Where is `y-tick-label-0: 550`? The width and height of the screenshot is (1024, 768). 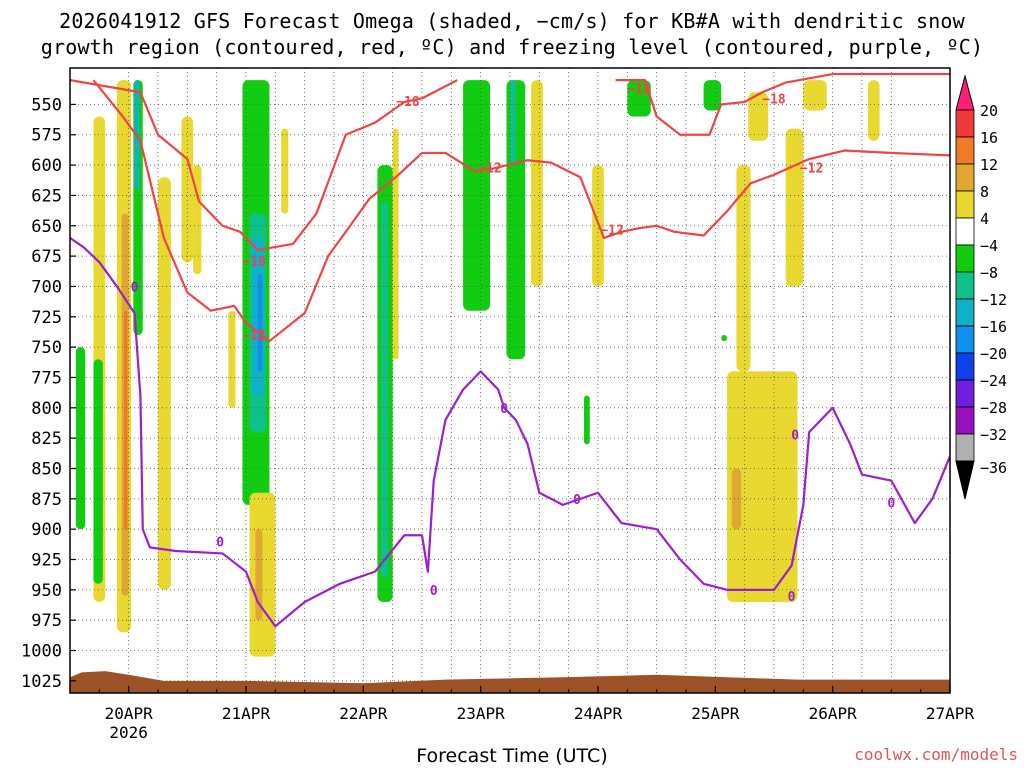 y-tick-label-0: 550 is located at coordinates (46, 105).